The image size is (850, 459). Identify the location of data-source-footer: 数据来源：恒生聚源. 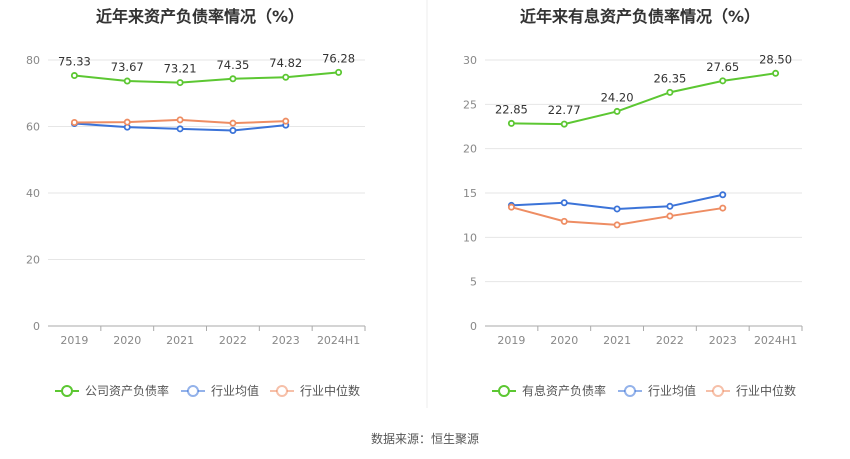
(425, 438).